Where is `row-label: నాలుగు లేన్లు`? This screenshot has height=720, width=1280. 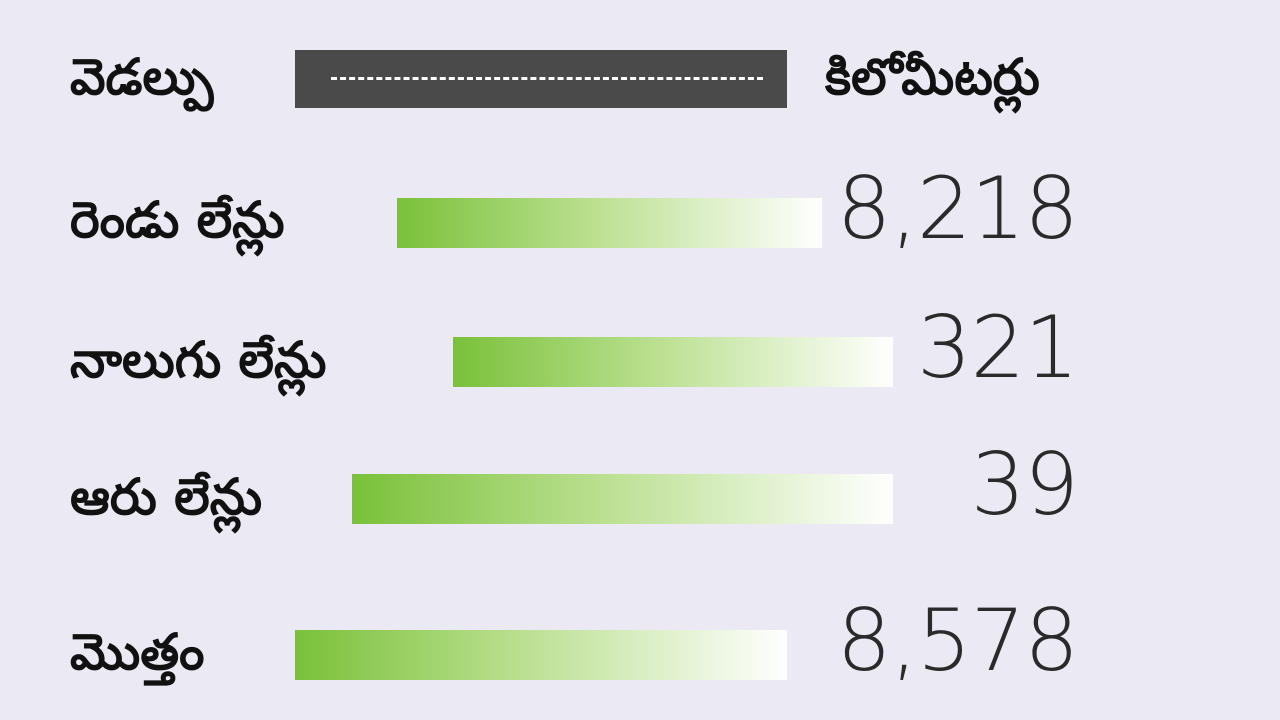
row-label: నాలుగు లేన్లు is located at coordinates (198, 360).